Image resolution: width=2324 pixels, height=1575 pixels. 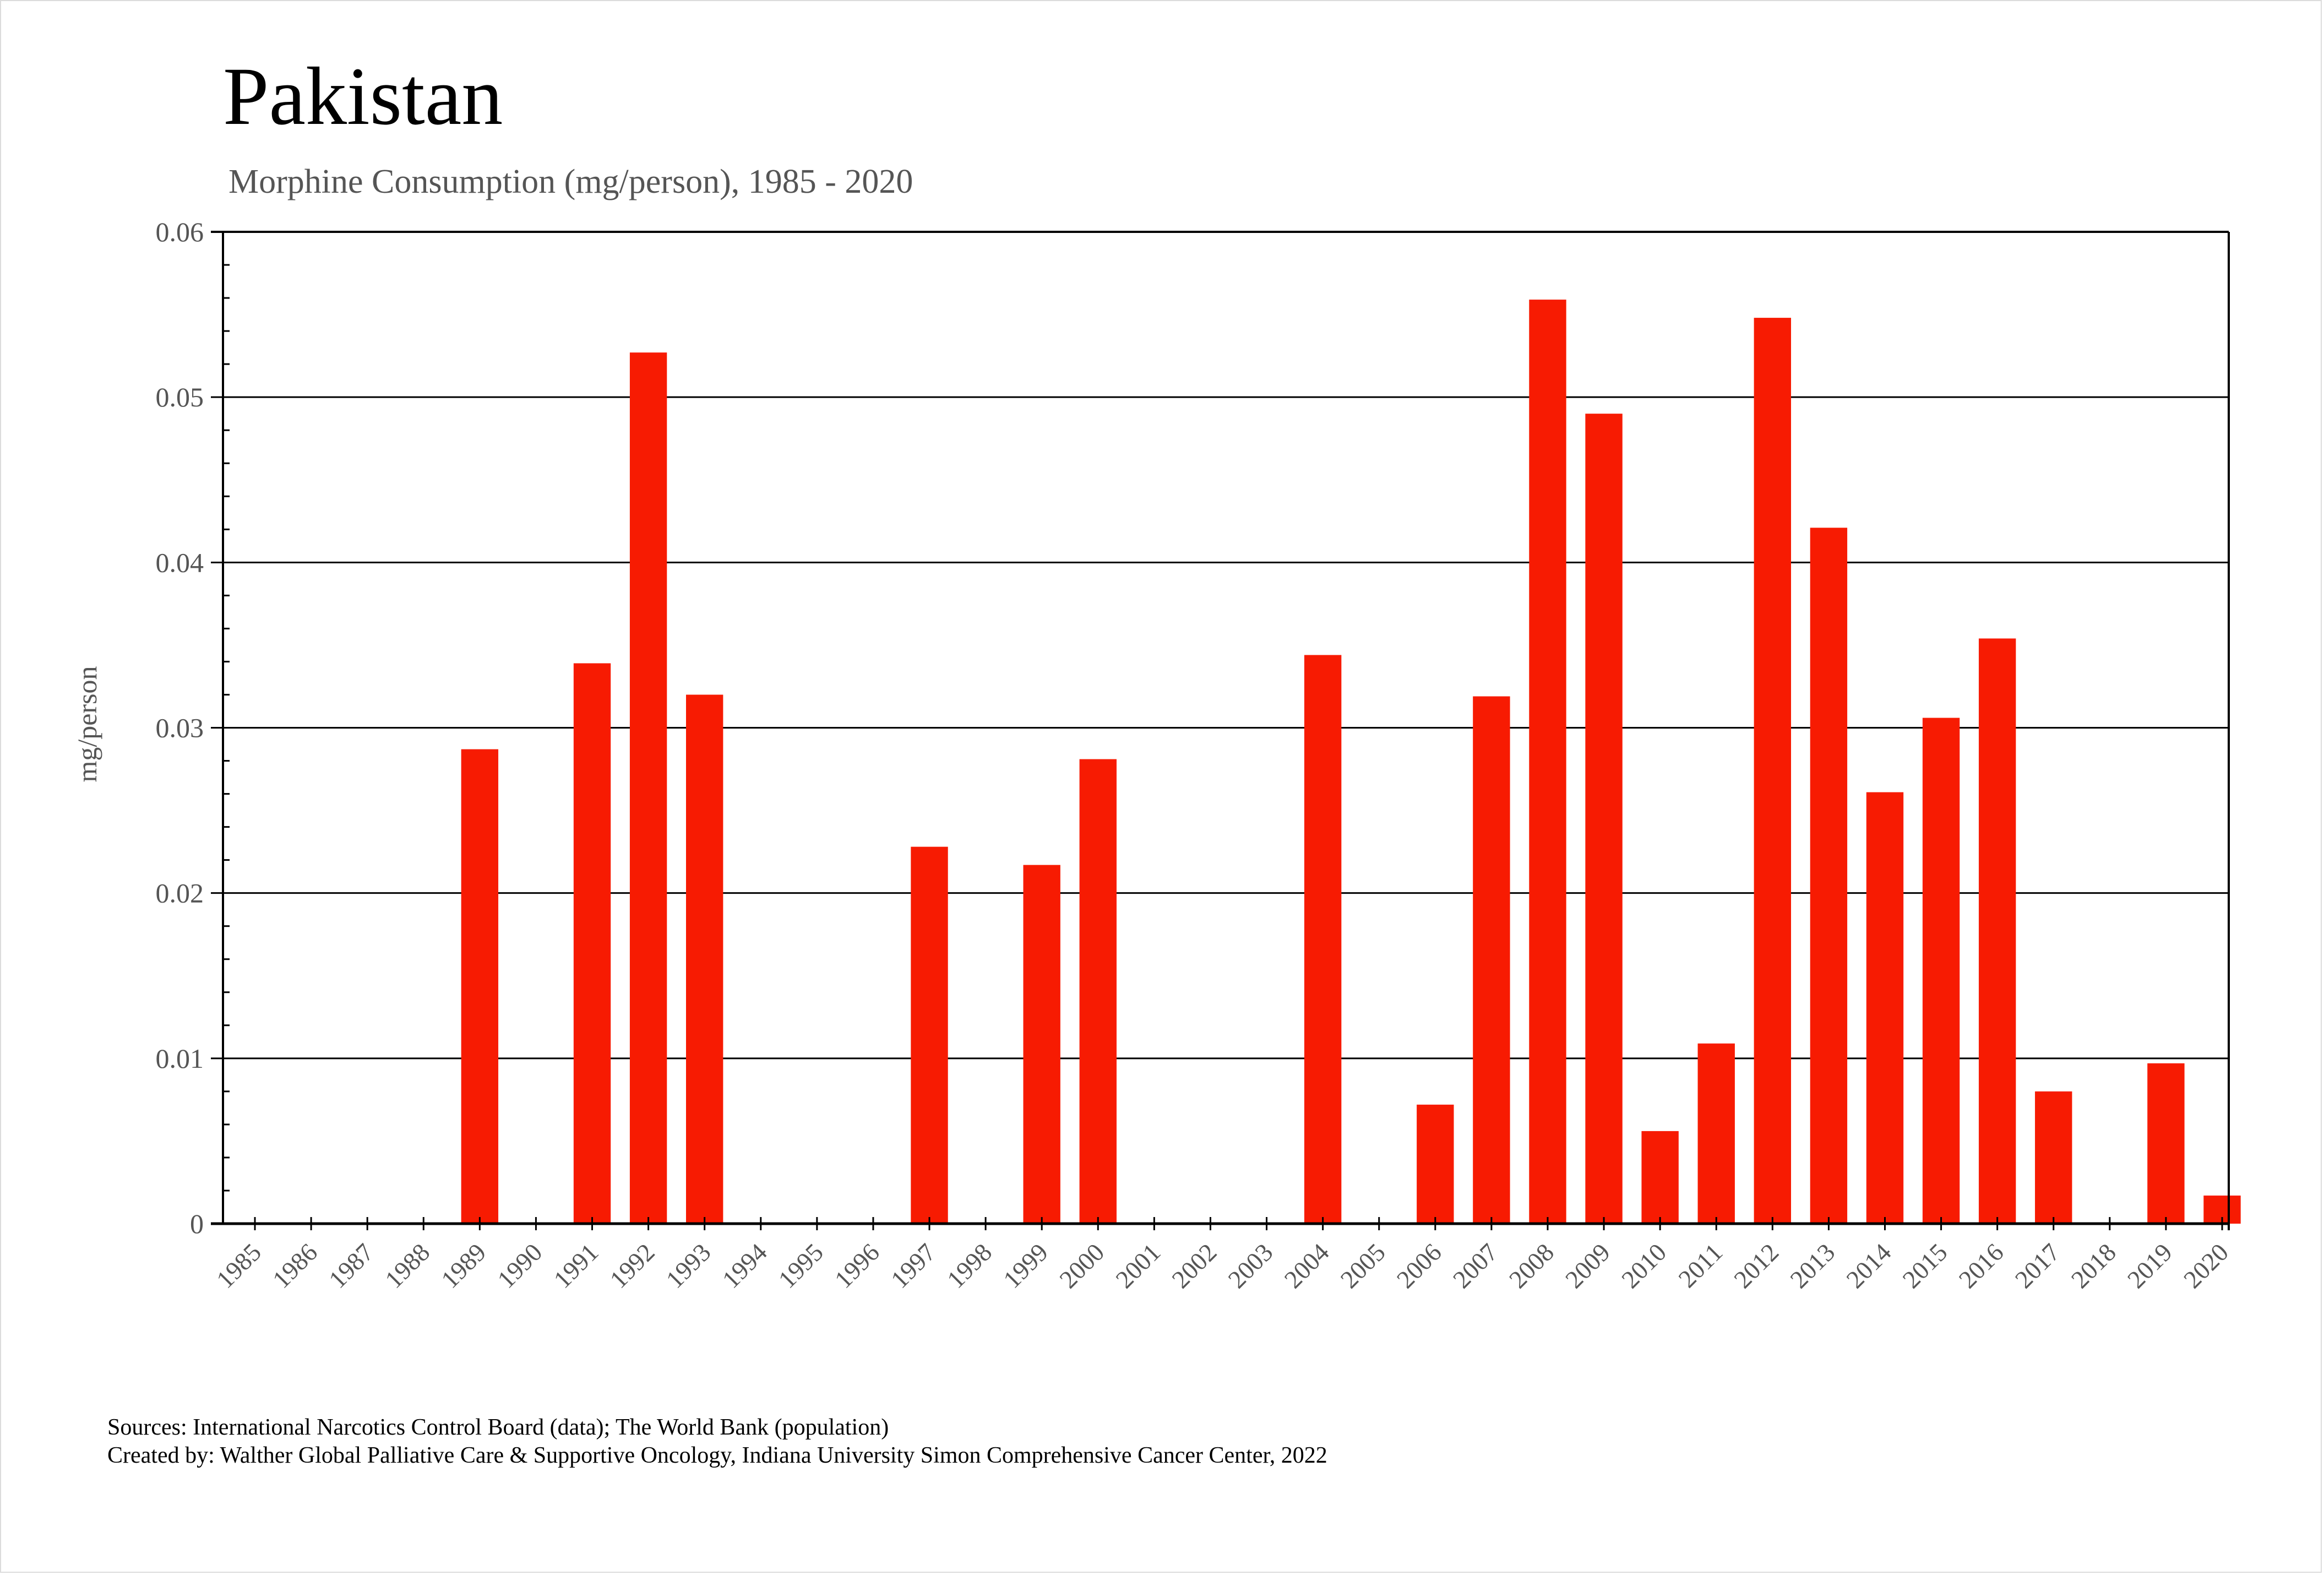 What do you see at coordinates (180, 232) in the screenshot?
I see `y-tick-label: 0.06` at bounding box center [180, 232].